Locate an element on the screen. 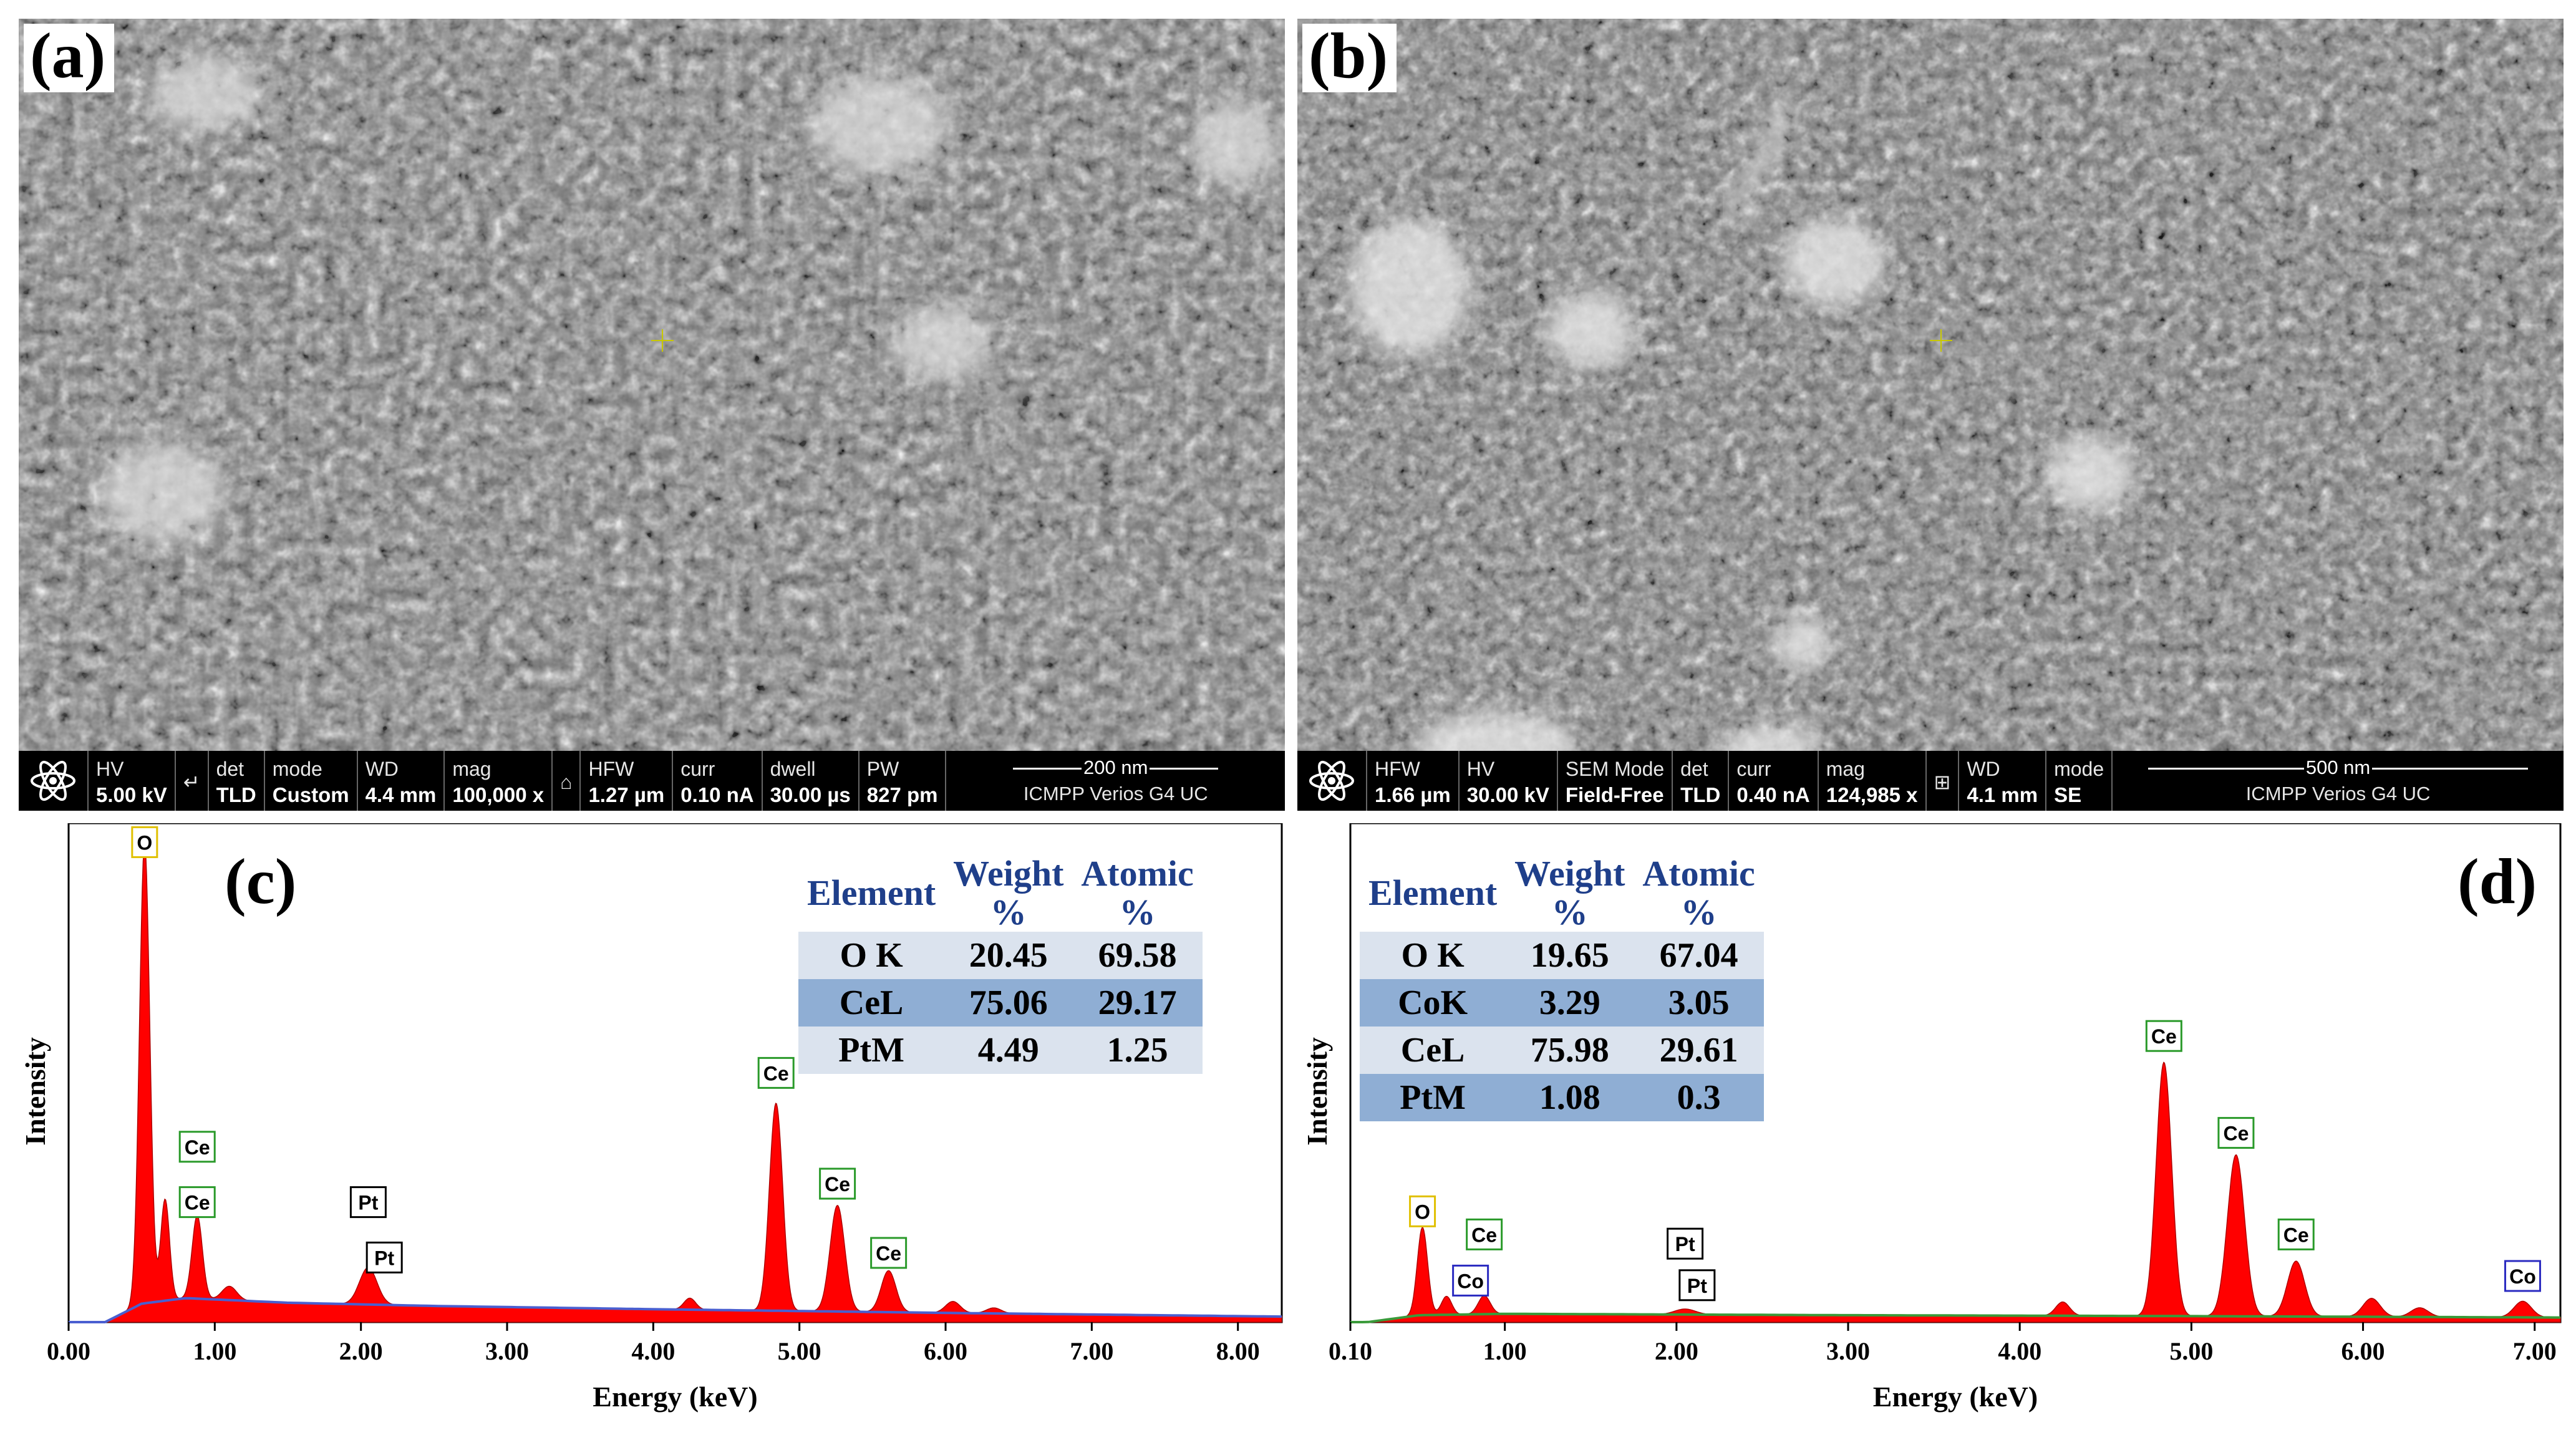 The image size is (2576, 1435). databar-cell: WD 4.4 mm is located at coordinates (401, 781).